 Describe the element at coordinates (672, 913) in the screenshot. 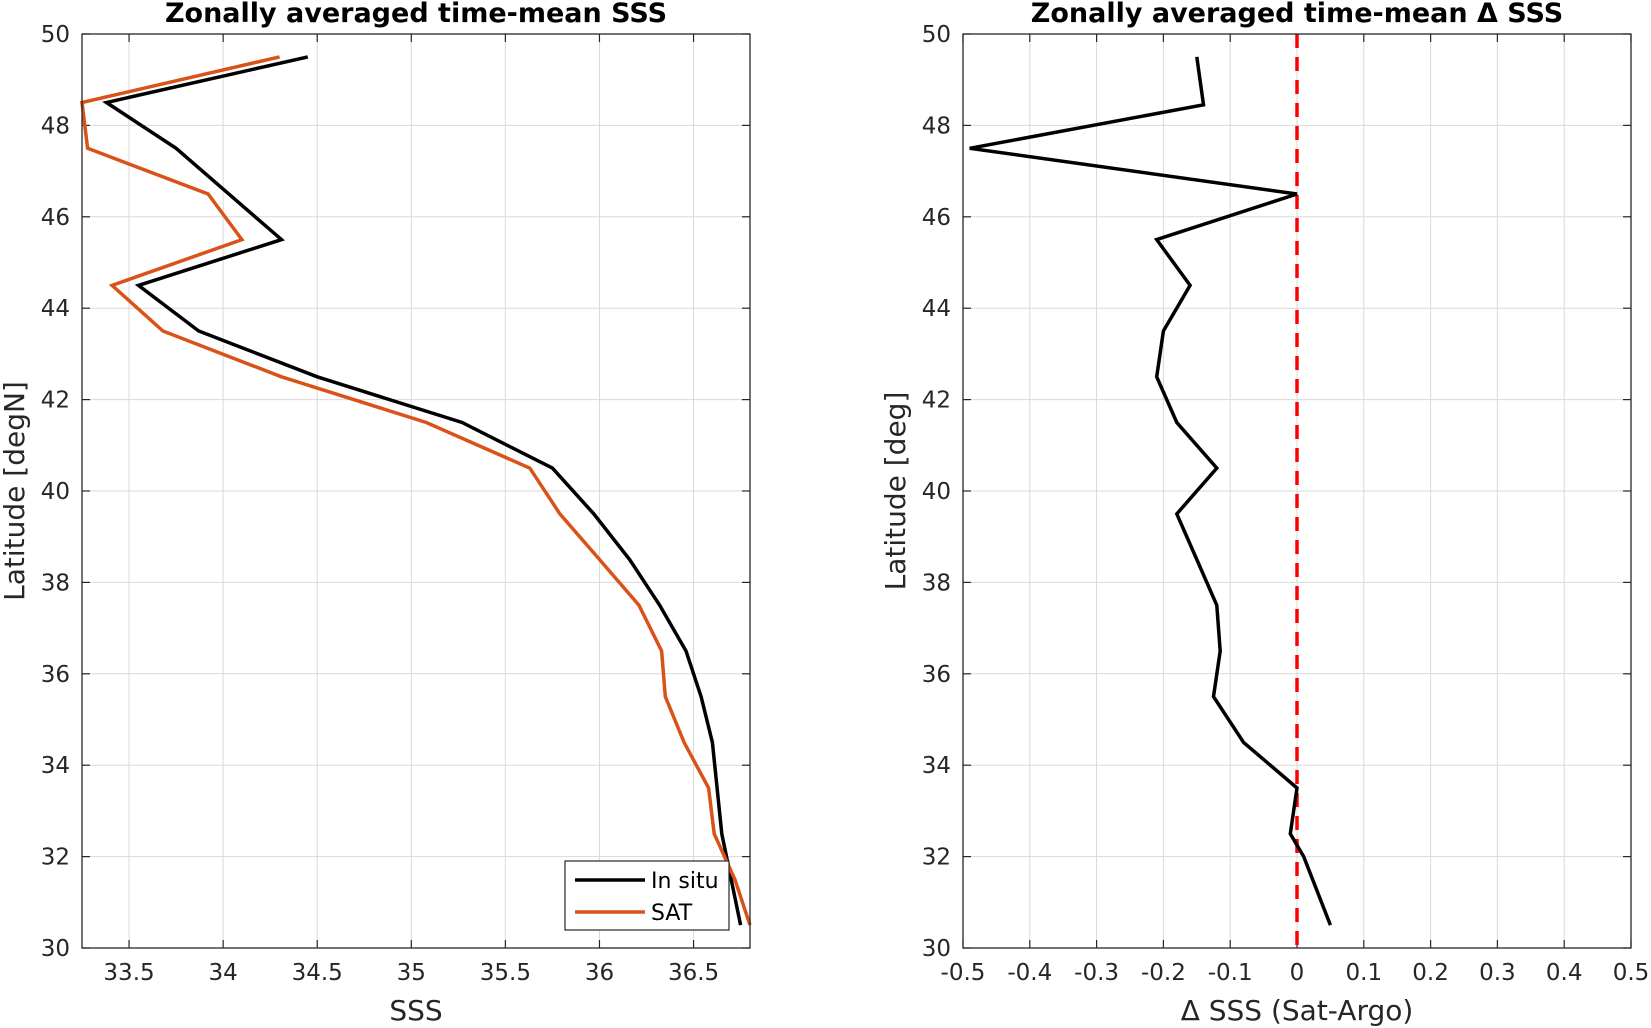

I see `legend-entry-label: SAT` at that location.